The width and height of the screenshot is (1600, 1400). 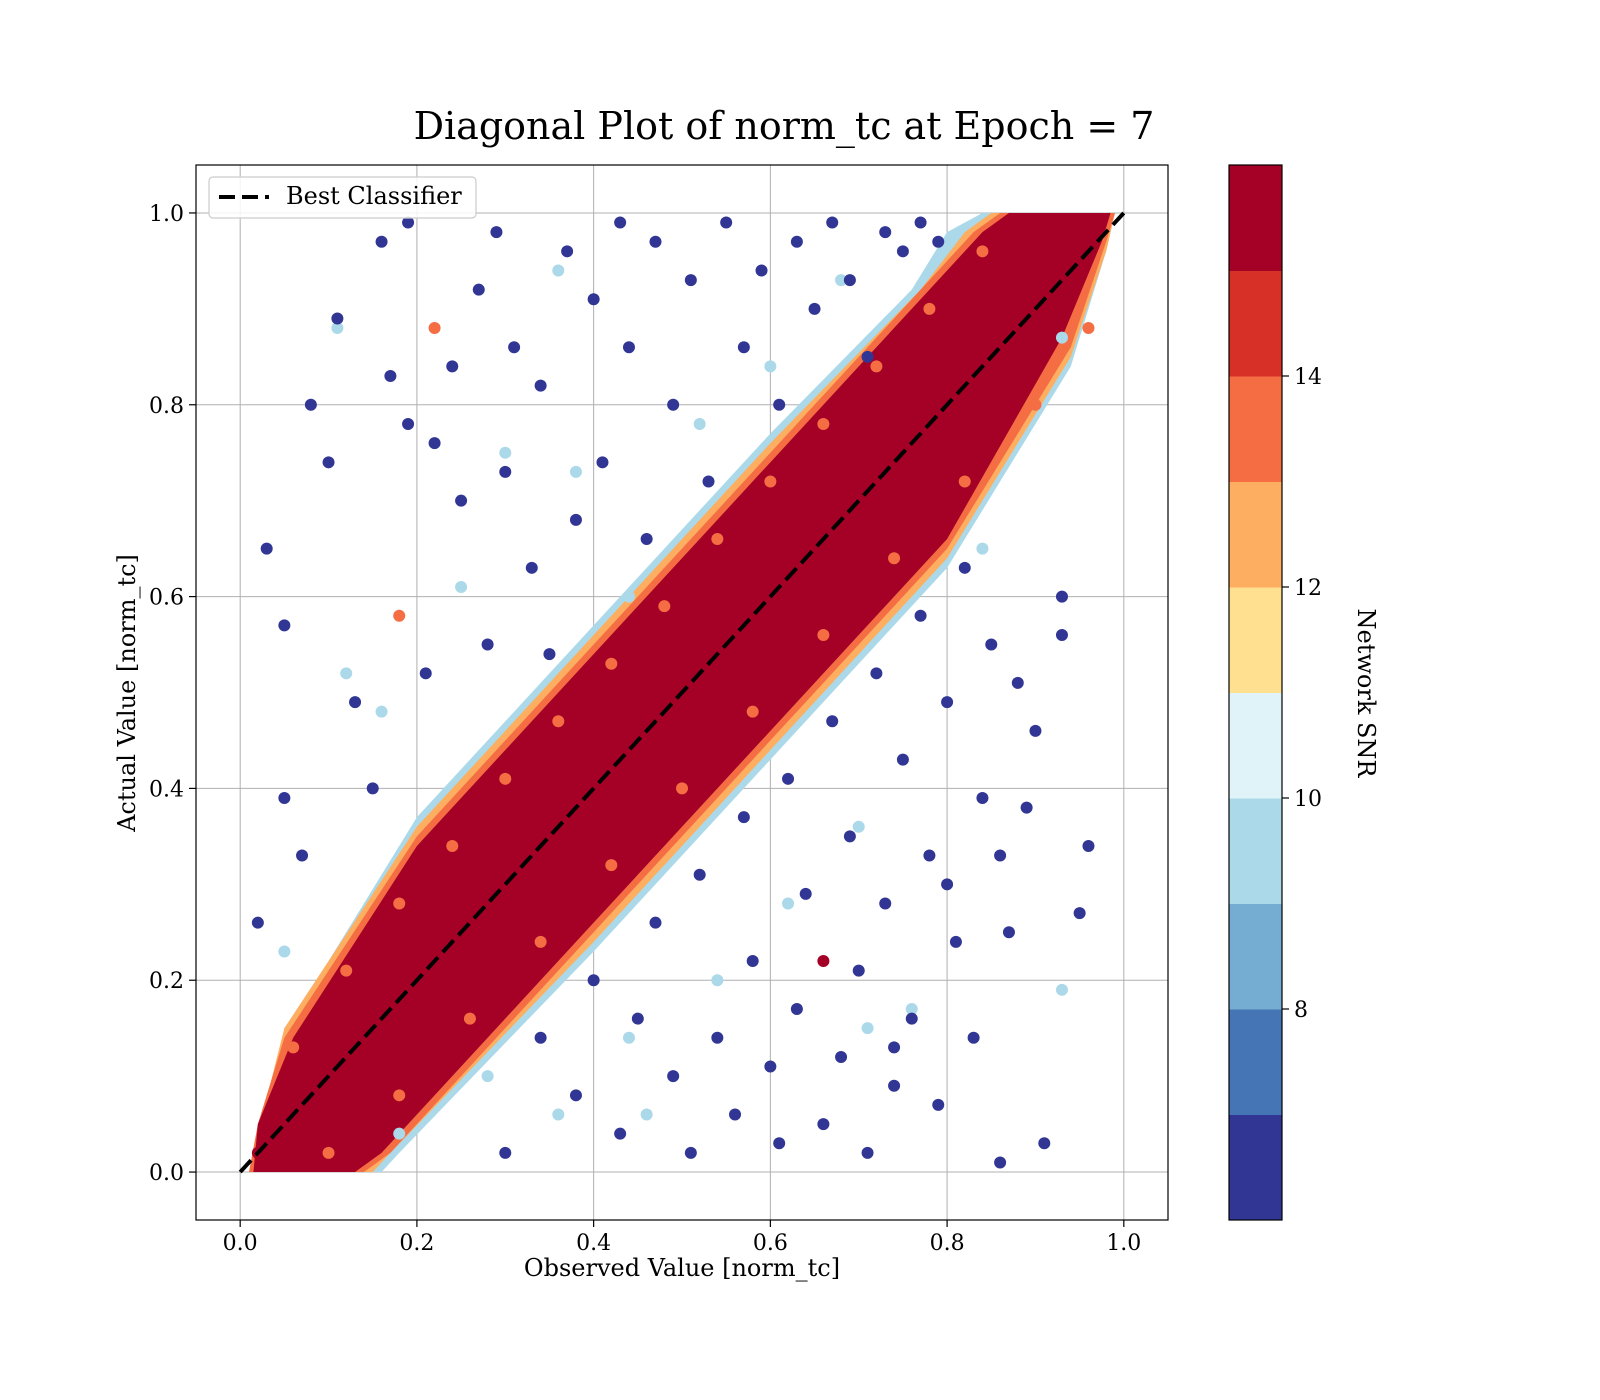 What do you see at coordinates (1308, 588) in the screenshot?
I see `colorbar-tick-label: 12` at bounding box center [1308, 588].